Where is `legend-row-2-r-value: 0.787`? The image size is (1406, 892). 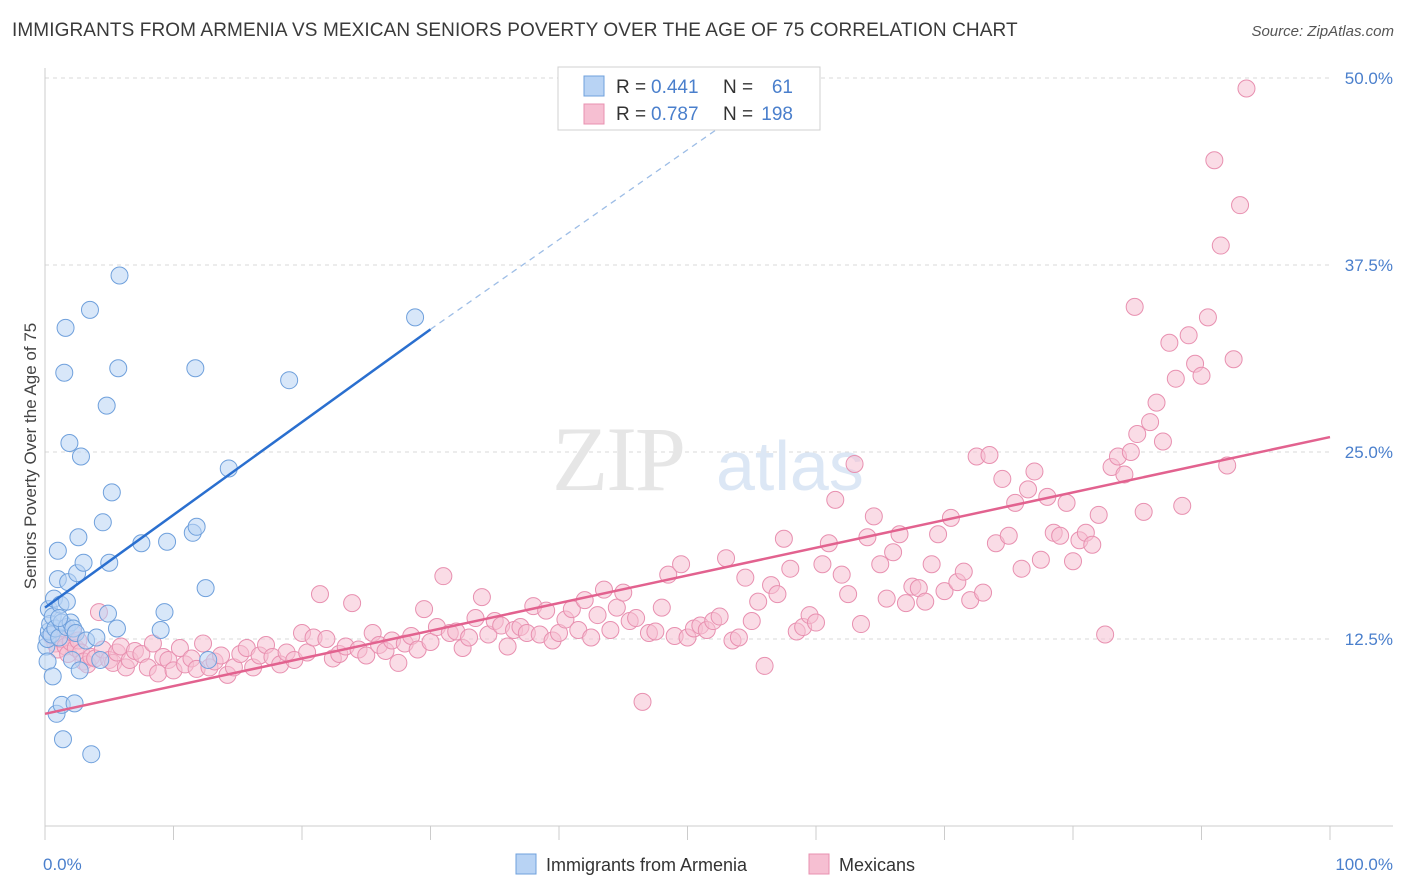 legend-row-2-r-value: 0.787 is located at coordinates (675, 114).